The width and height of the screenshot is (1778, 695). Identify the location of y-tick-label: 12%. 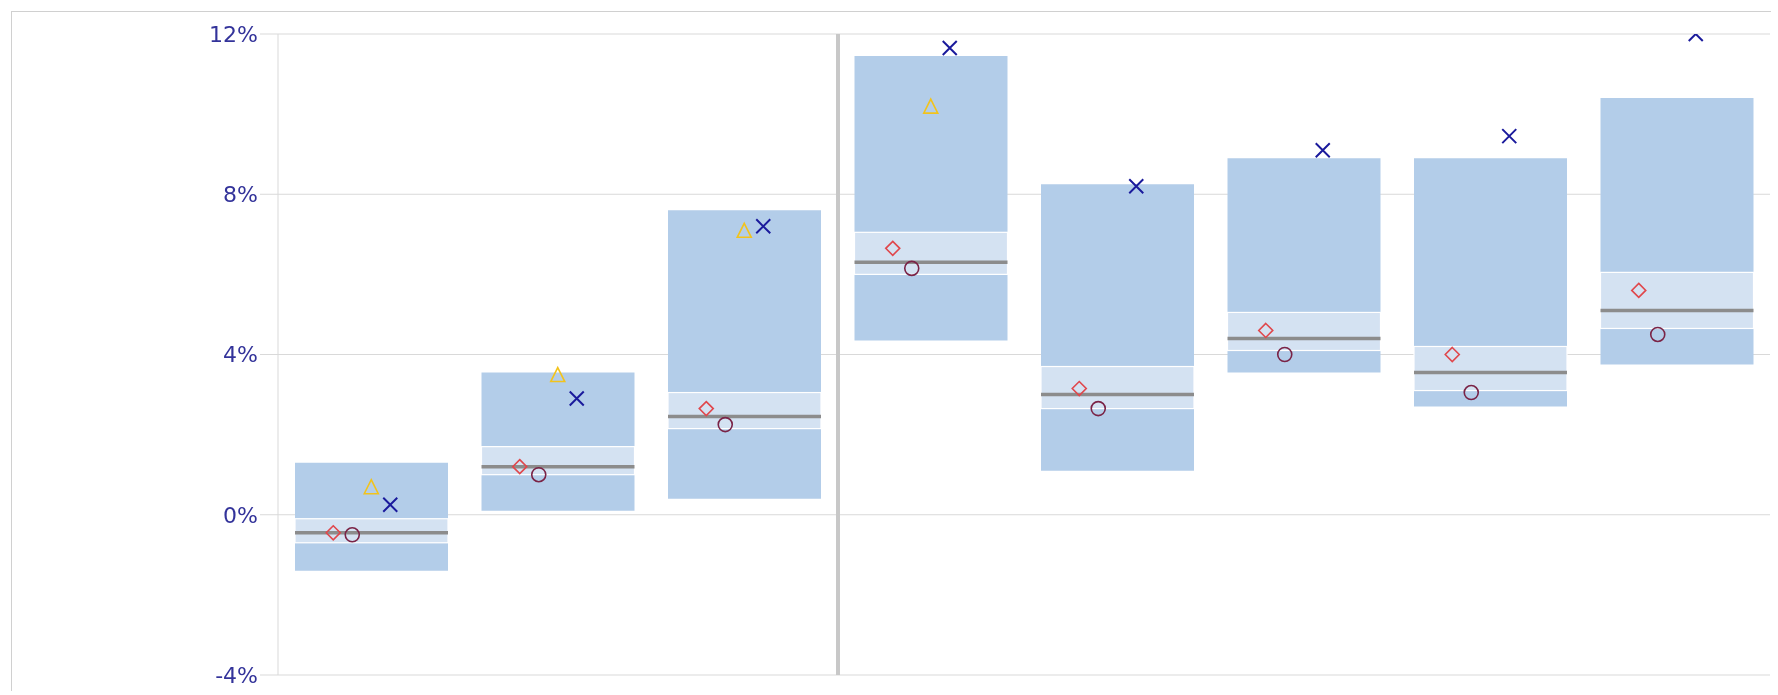
(233, 34).